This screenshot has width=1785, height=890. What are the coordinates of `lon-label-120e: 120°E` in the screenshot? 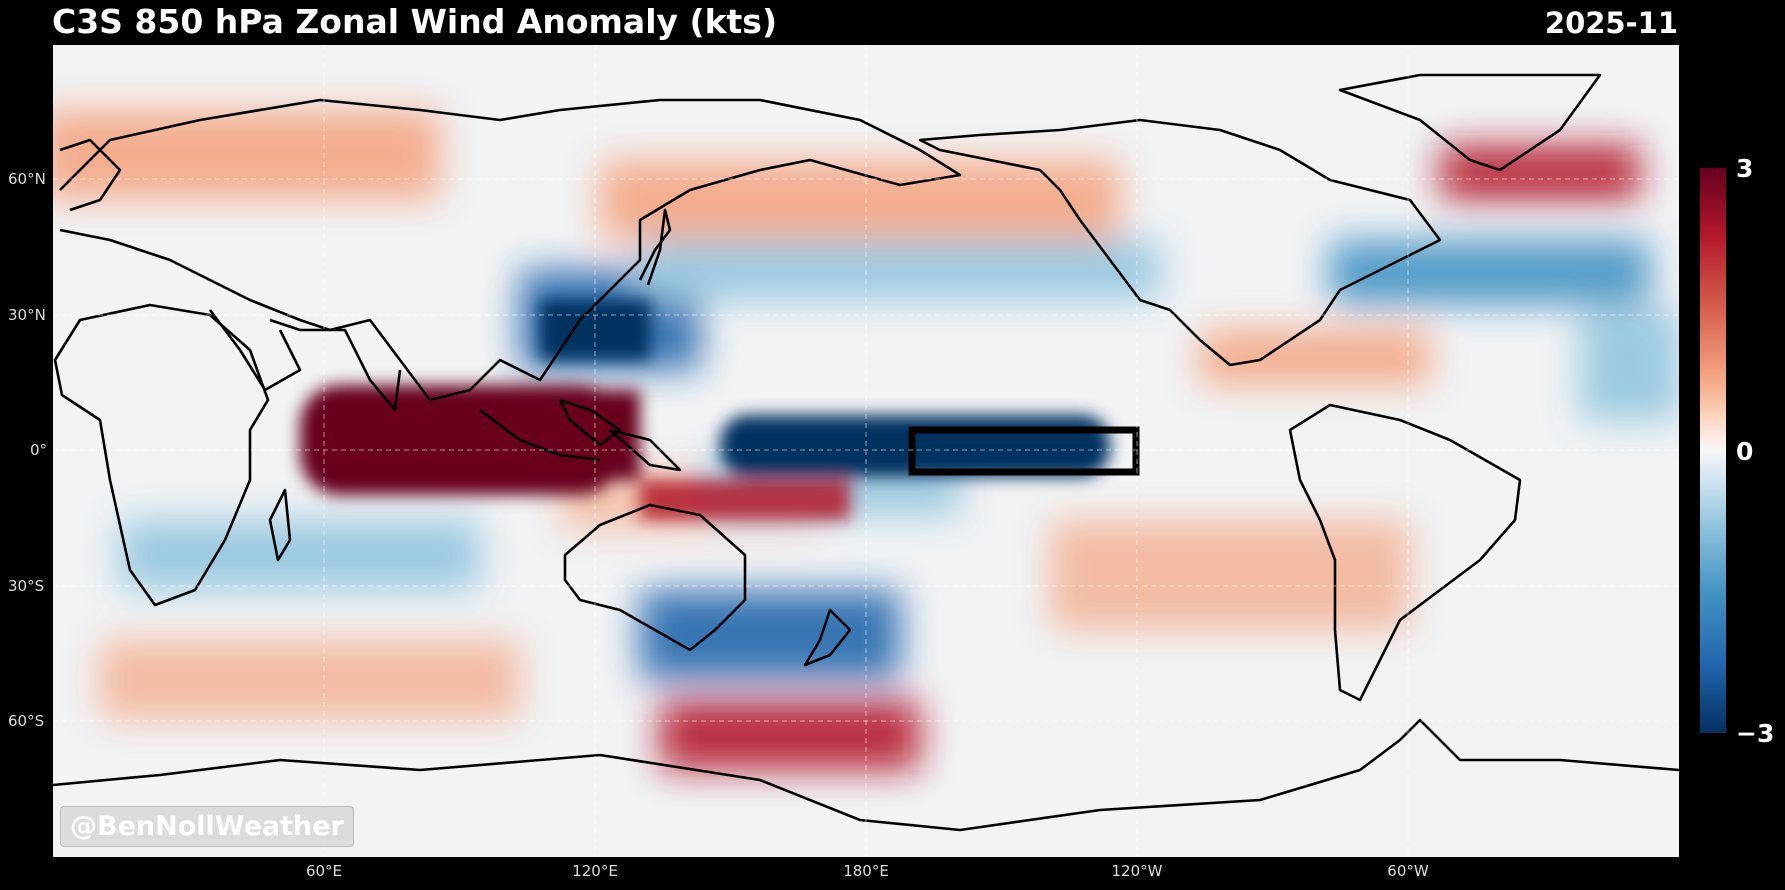 It's located at (595, 871).